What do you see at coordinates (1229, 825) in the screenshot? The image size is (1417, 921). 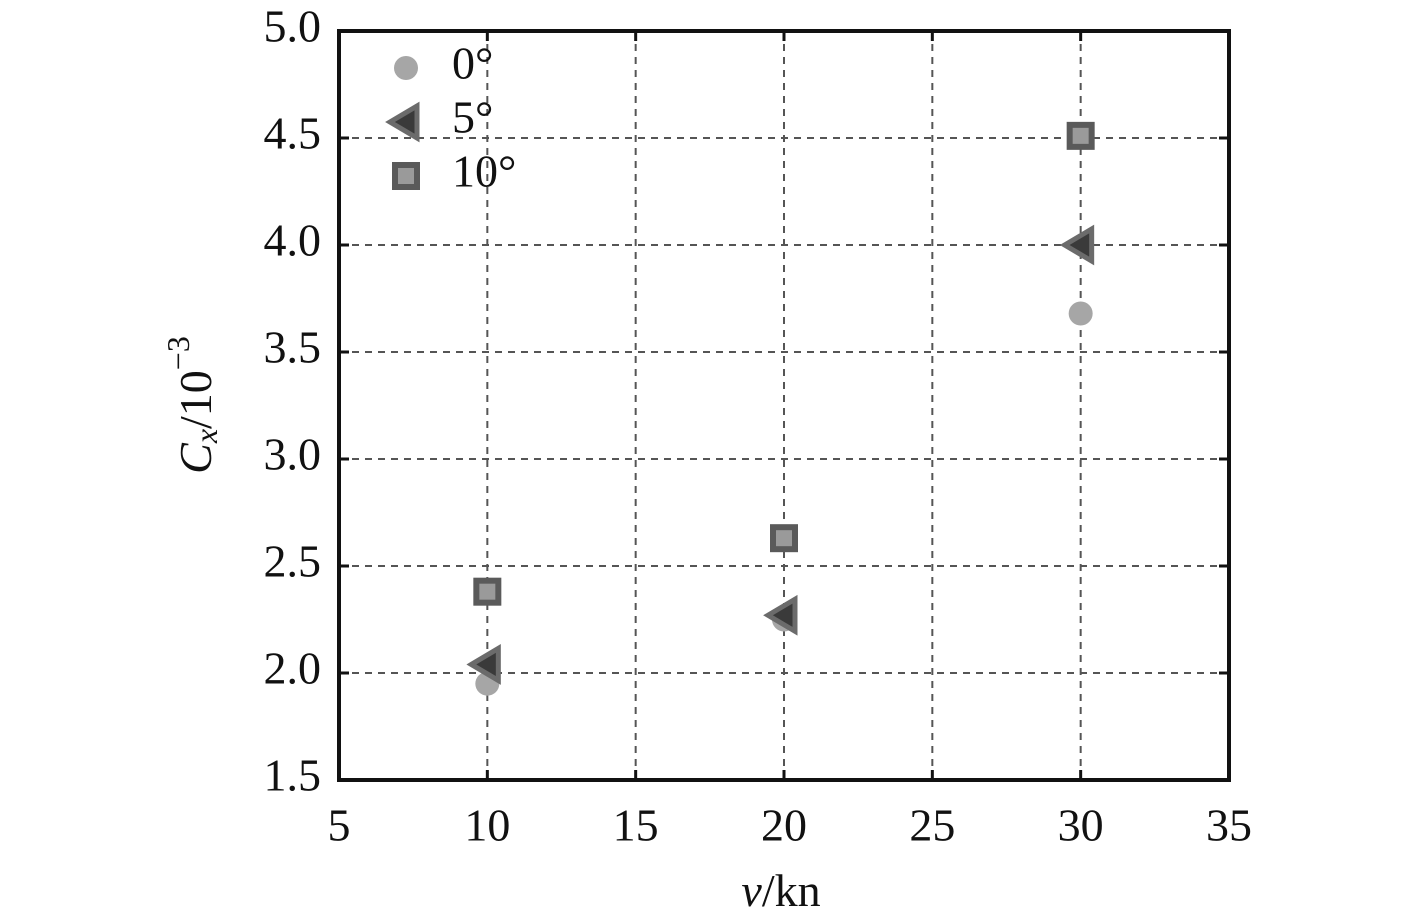 I see `x-tick-label: 35` at bounding box center [1229, 825].